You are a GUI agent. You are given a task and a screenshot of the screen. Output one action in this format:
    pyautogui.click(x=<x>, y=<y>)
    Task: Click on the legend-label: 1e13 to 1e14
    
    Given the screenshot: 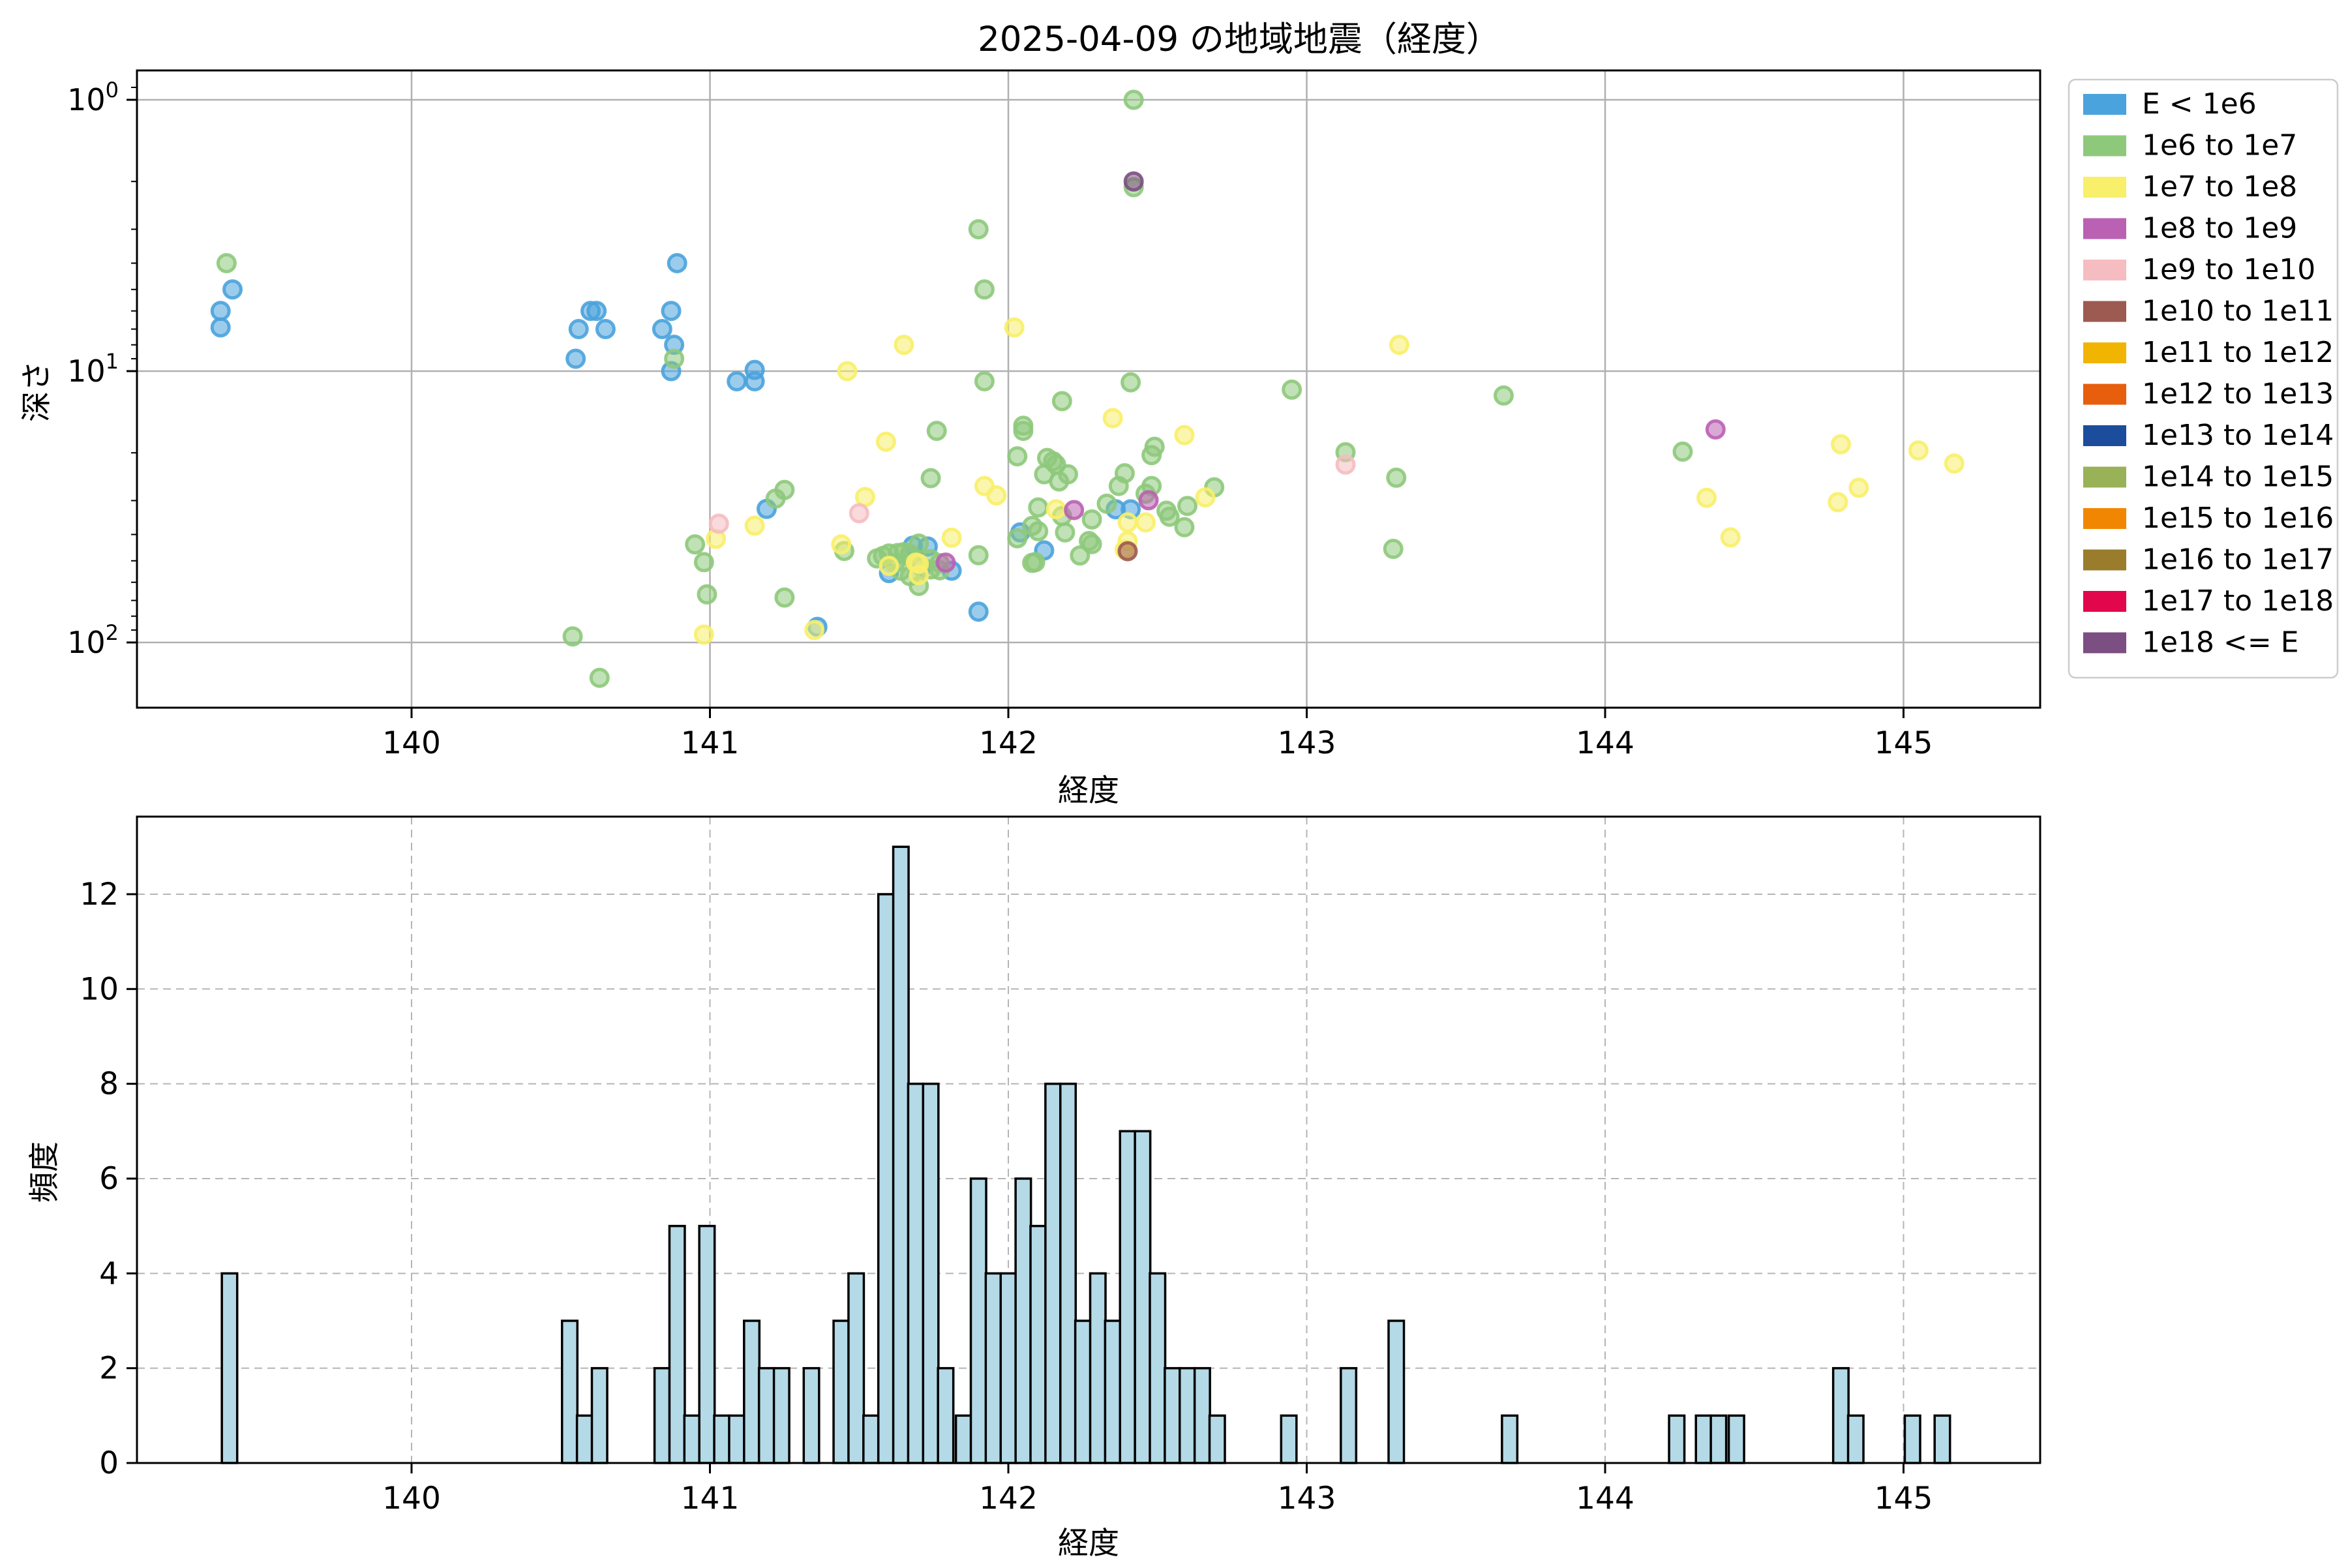 What is the action you would take?
    pyautogui.click(x=2238, y=435)
    